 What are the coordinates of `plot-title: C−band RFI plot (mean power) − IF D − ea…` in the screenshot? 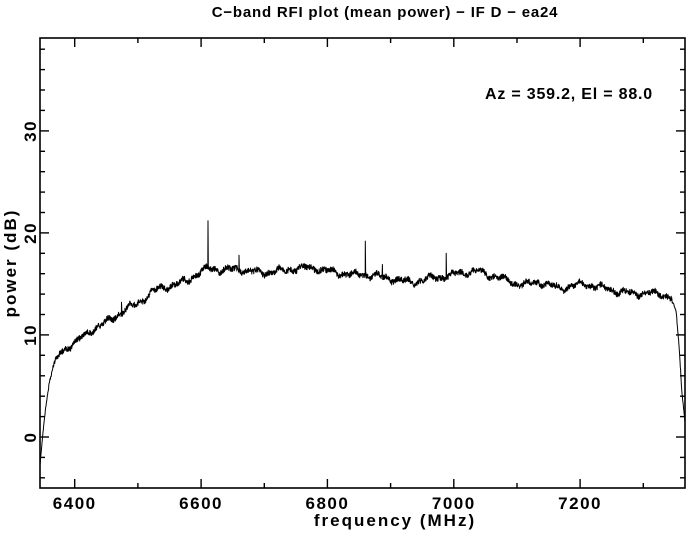 It's located at (385, 12).